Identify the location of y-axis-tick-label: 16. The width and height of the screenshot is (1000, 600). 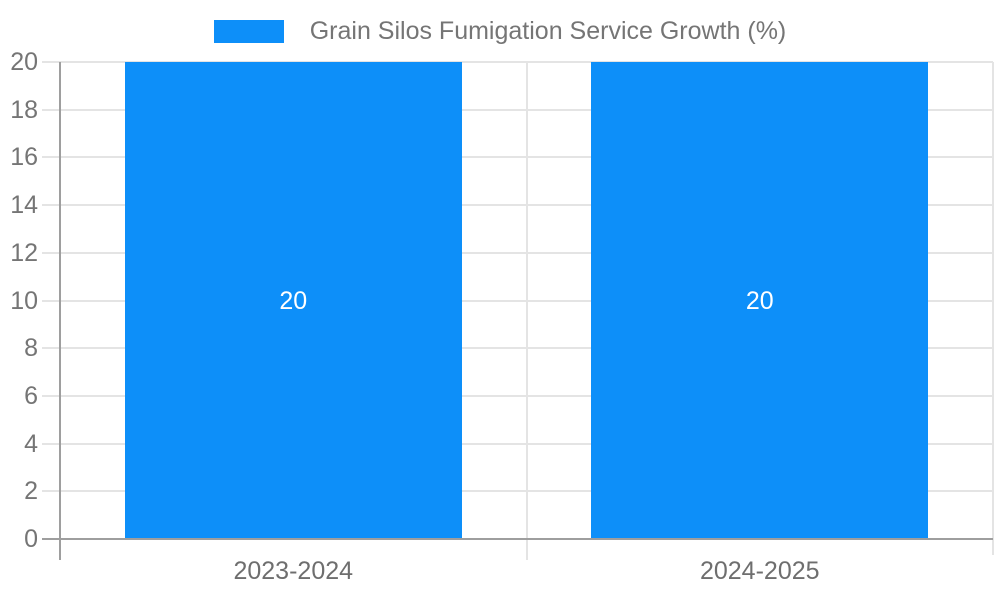
(24, 157).